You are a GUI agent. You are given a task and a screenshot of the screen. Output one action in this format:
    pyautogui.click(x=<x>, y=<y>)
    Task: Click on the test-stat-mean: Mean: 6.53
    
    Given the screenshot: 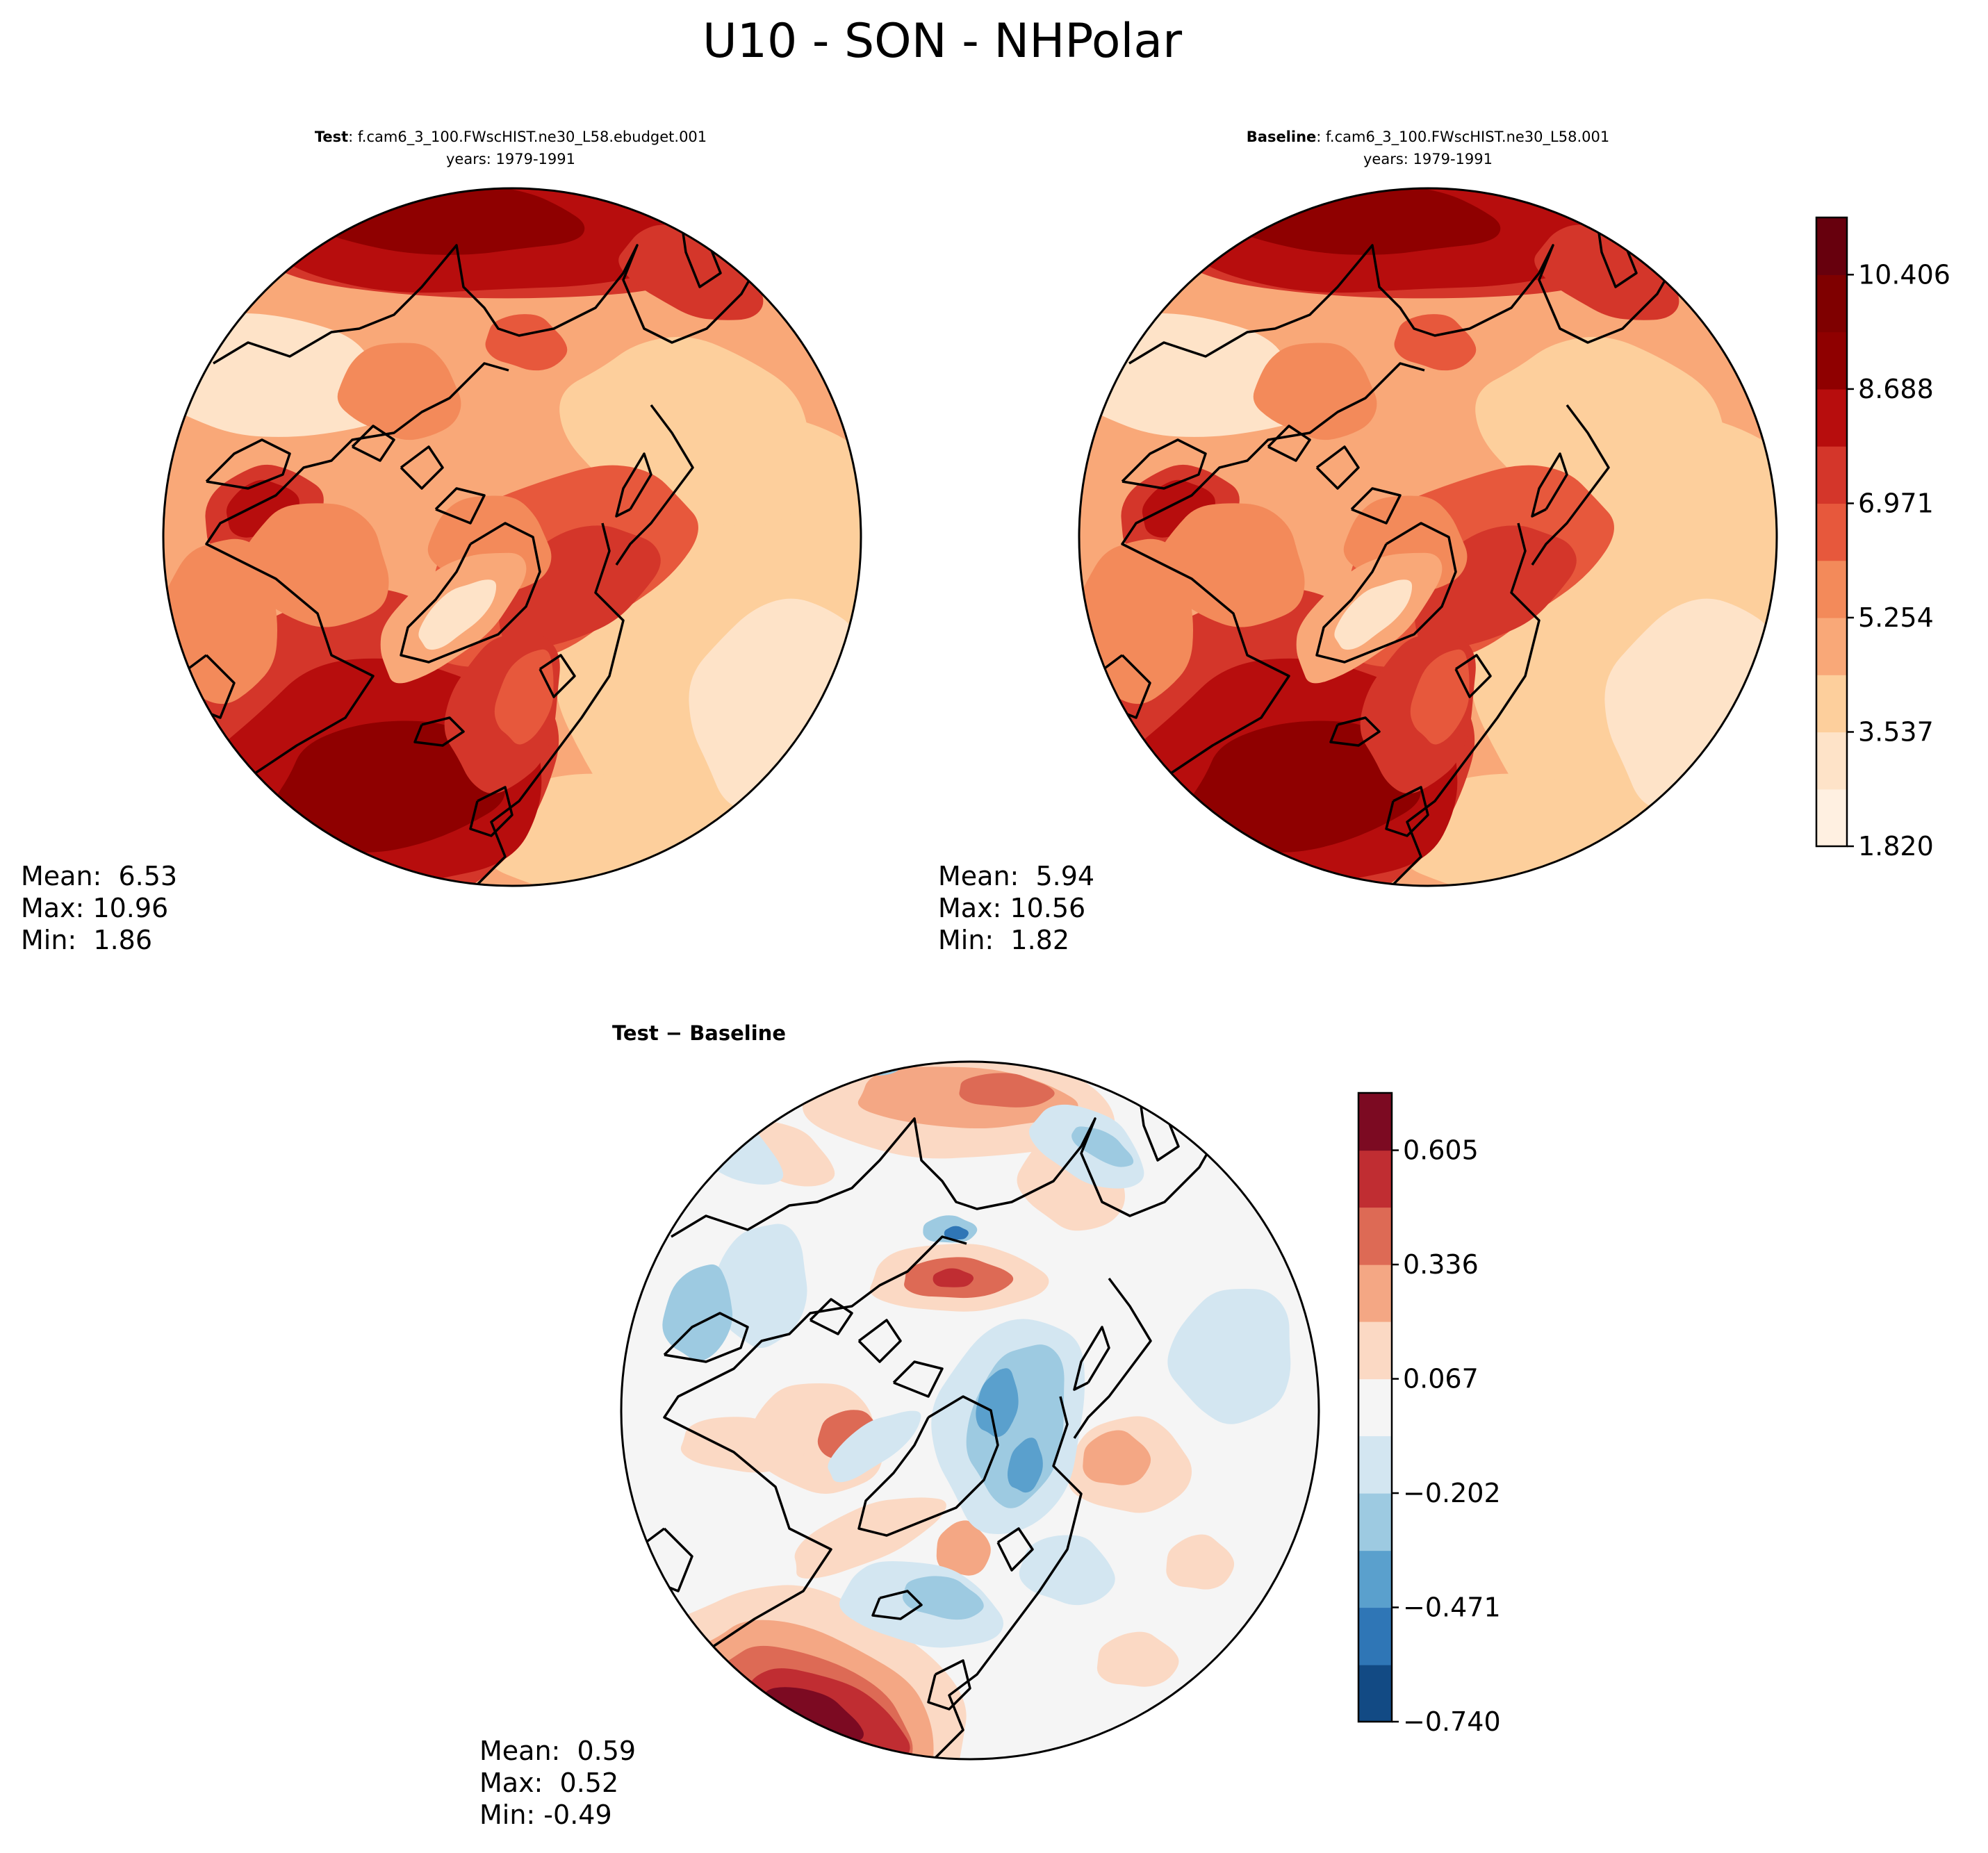 What is the action you would take?
    pyautogui.click(x=99, y=876)
    